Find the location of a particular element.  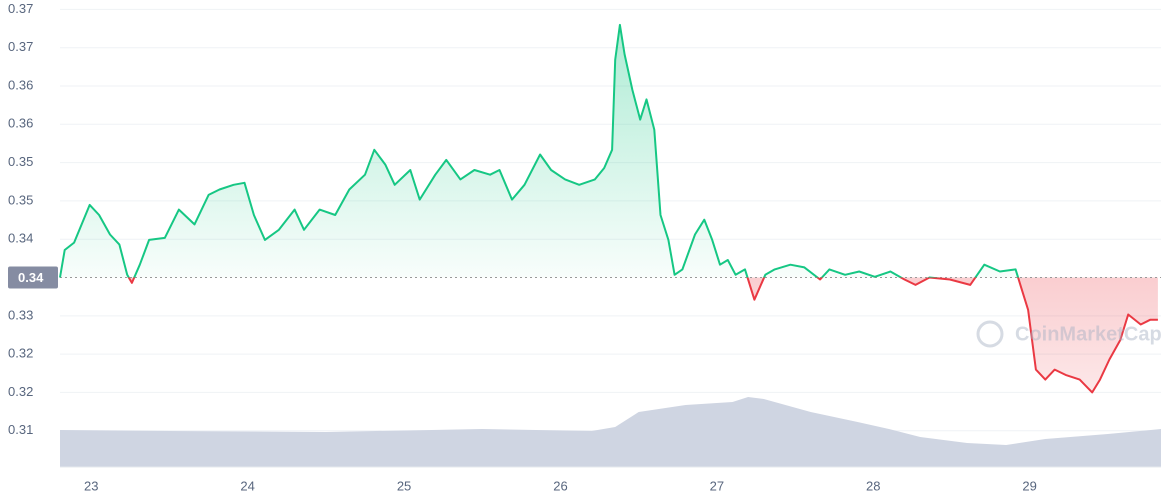

x-tick-label: 29 is located at coordinates (1029, 485).